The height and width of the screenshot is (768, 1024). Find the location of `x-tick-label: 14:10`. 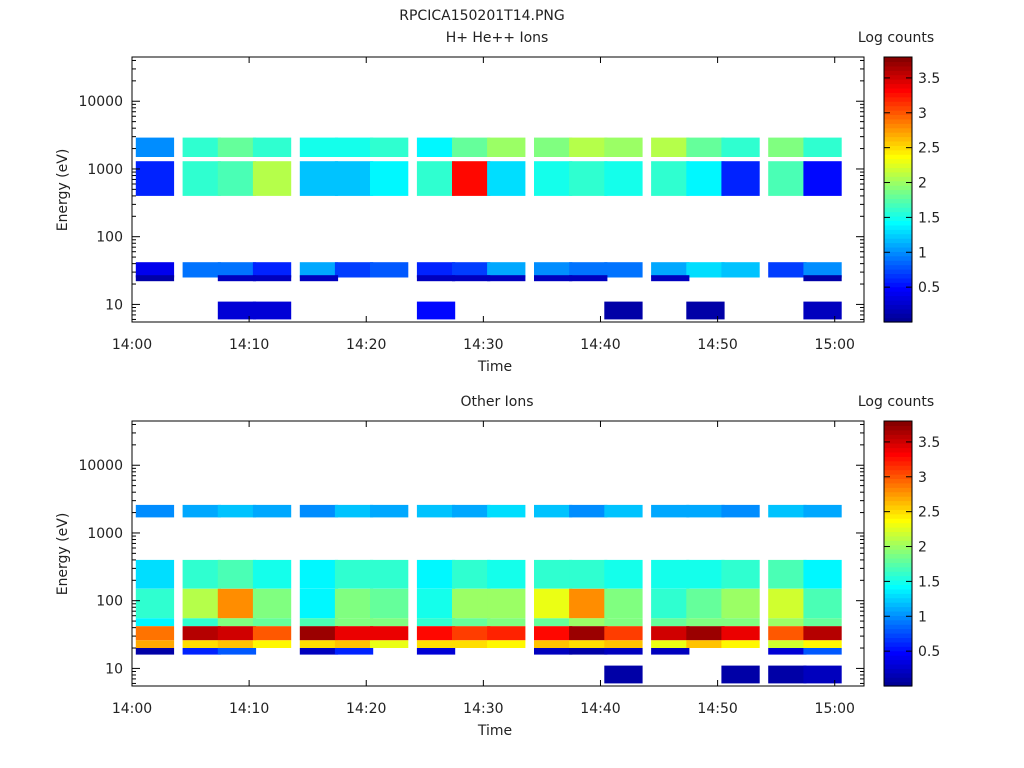

x-tick-label: 14:10 is located at coordinates (249, 345).